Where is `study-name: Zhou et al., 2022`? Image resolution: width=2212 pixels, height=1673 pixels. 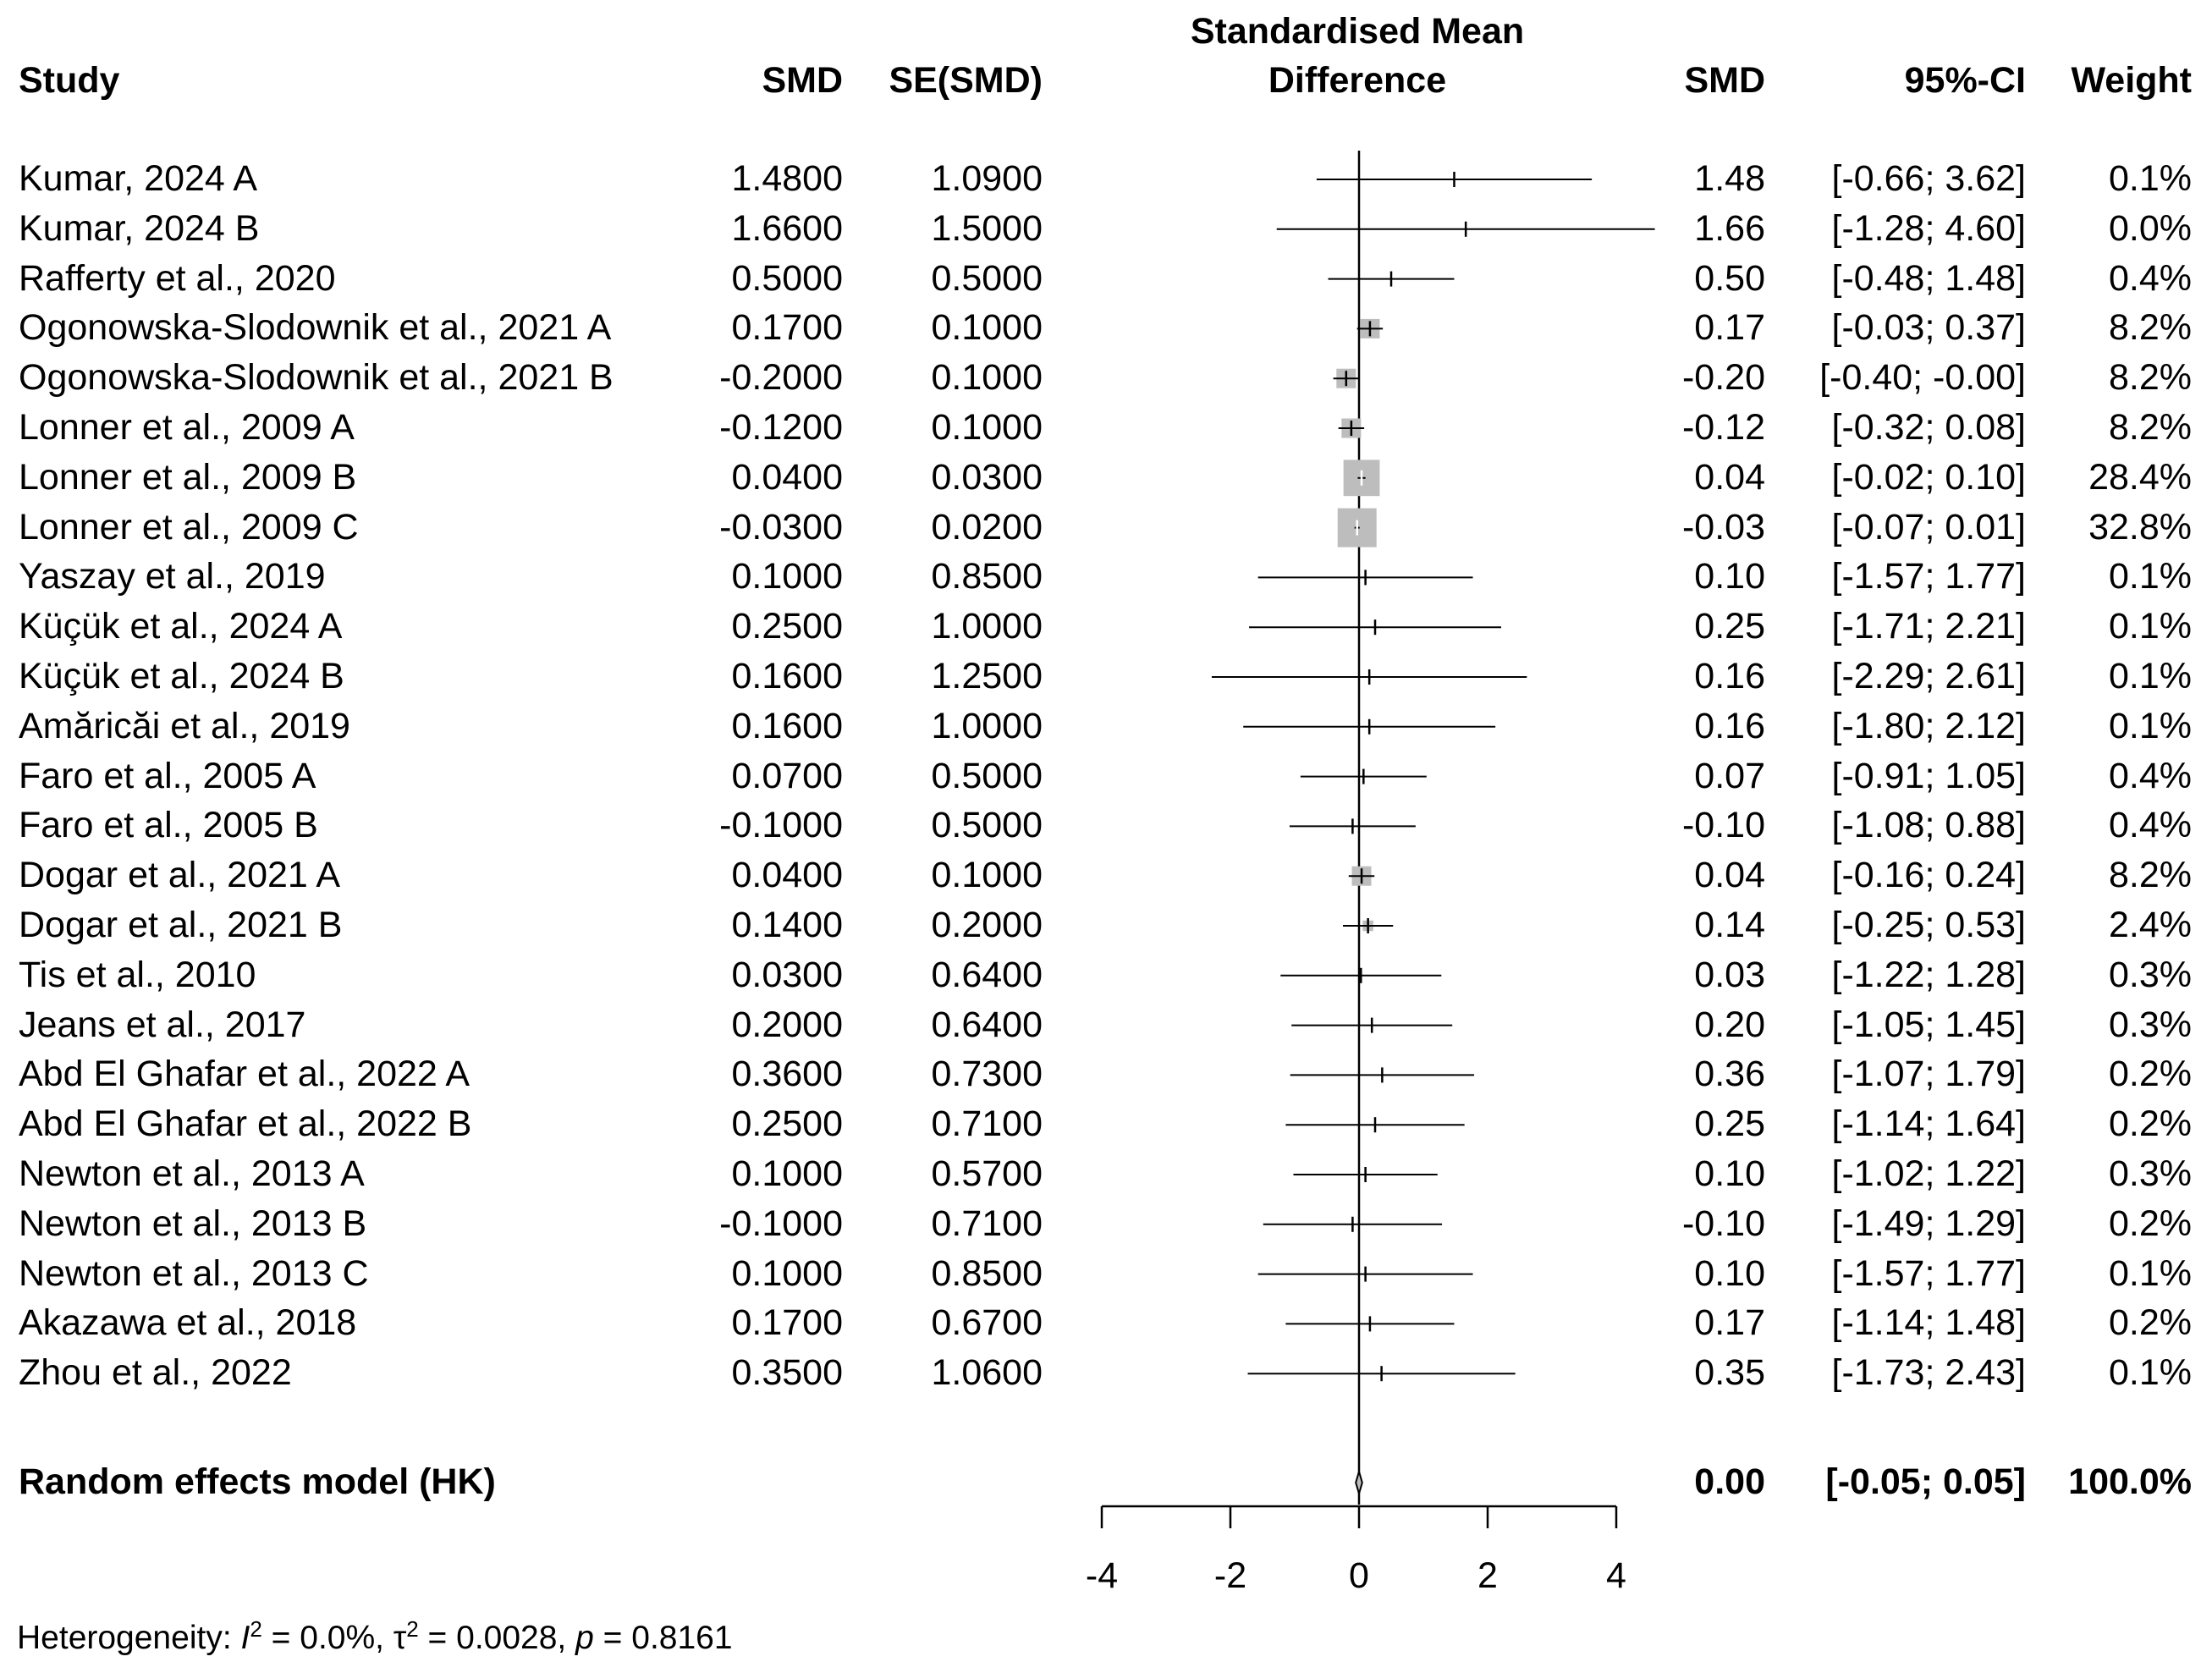
study-name: Zhou et al., 2022 is located at coordinates (155, 1373).